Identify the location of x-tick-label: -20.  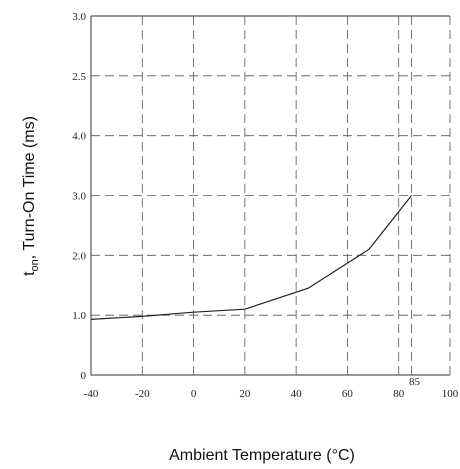
(142, 394).